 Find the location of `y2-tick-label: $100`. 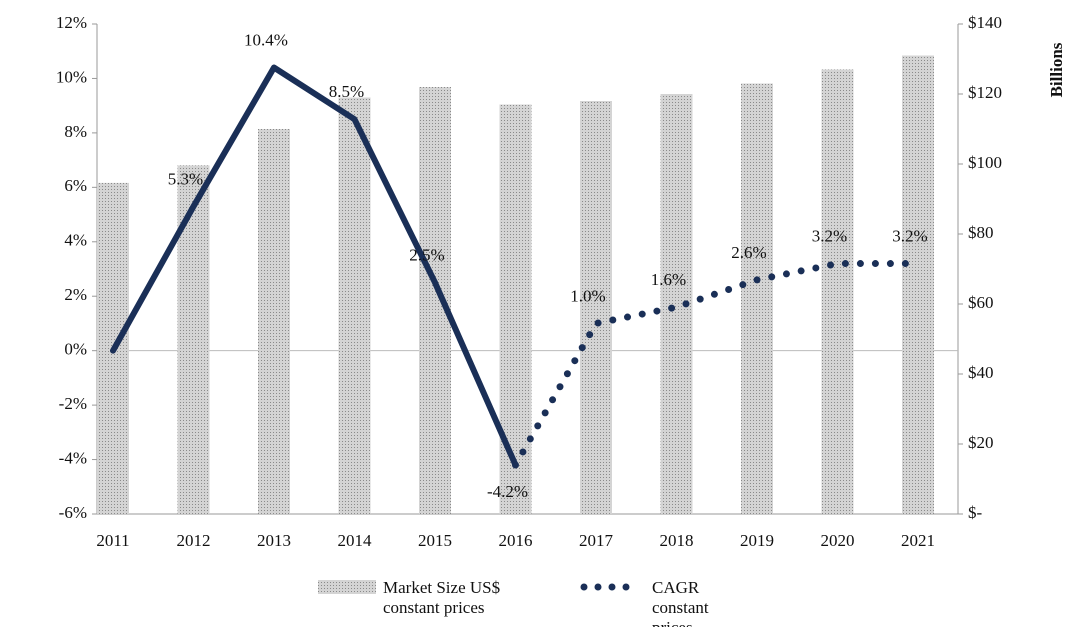

y2-tick-label: $100 is located at coordinates (985, 162).